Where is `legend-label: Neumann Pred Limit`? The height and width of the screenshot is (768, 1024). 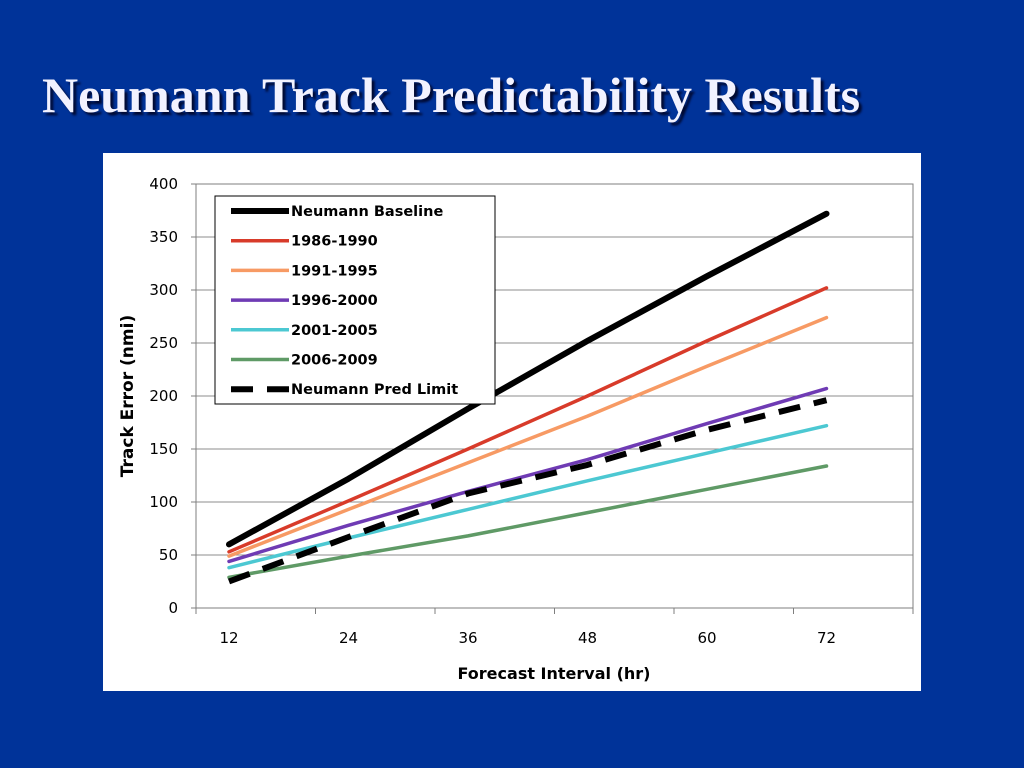
legend-label: Neumann Pred Limit is located at coordinates (374, 390).